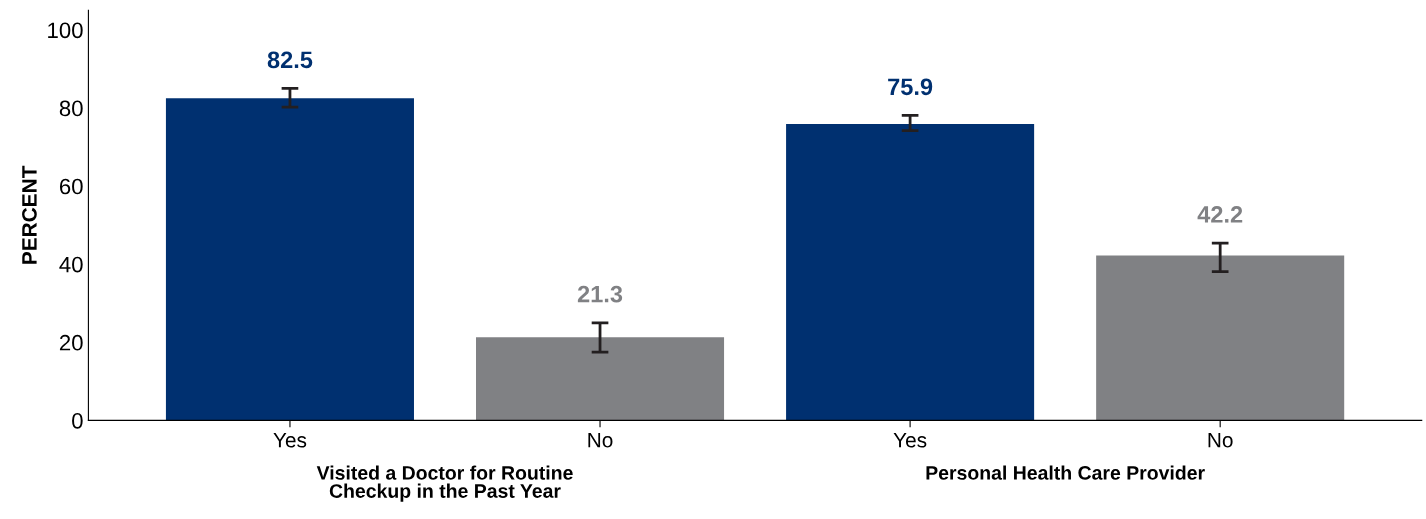 The image size is (1426, 519). Describe the element at coordinates (77, 420) in the screenshot. I see `y-tick-label: 0` at that location.